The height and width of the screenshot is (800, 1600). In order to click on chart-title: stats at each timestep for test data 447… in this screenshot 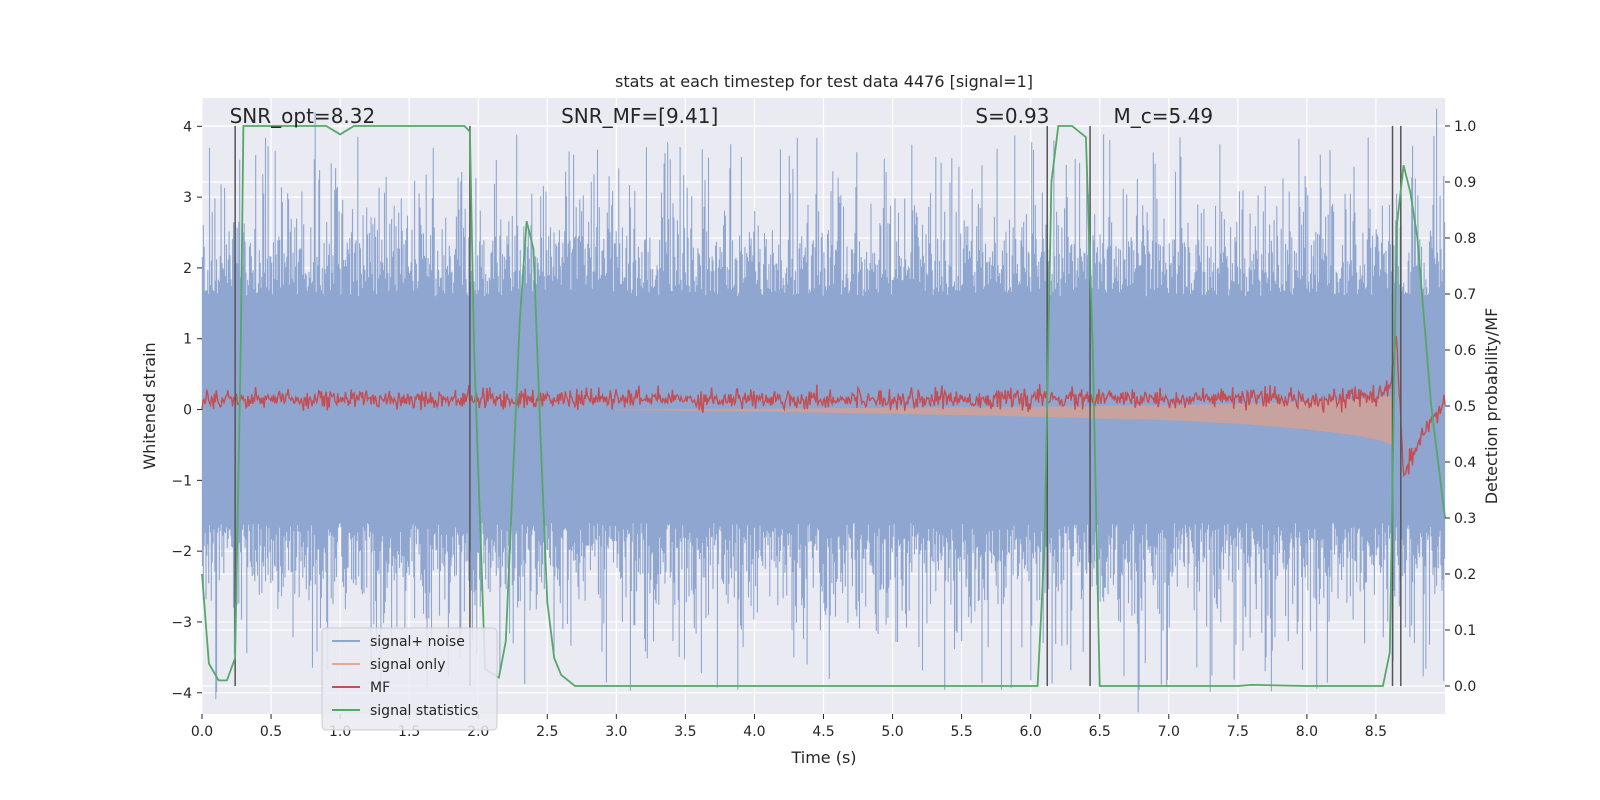, I will do `click(824, 81)`.